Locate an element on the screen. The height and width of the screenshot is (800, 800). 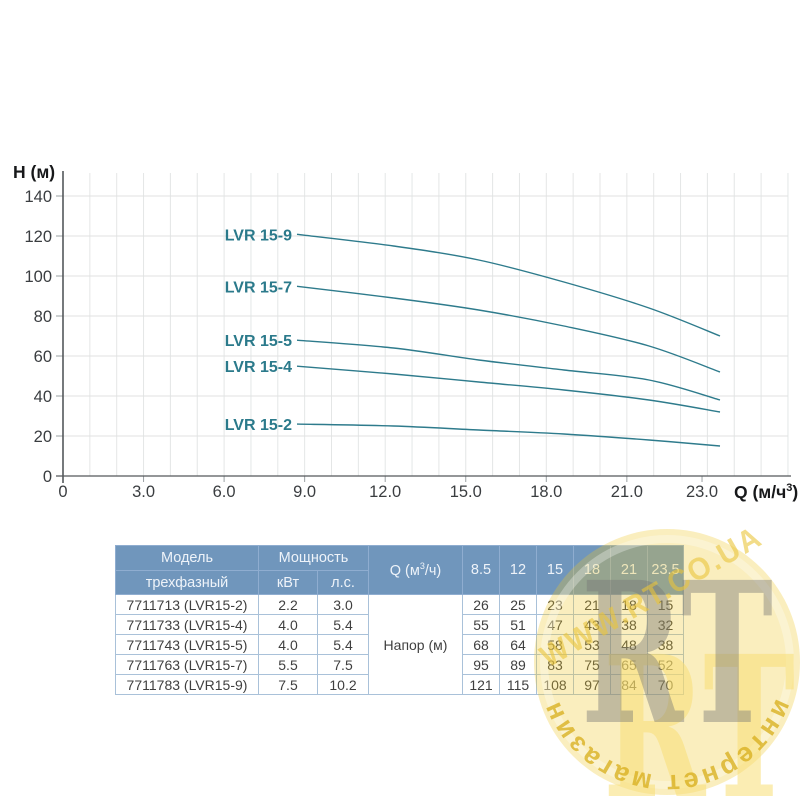
head-value-cell: 83 is located at coordinates (555, 664).